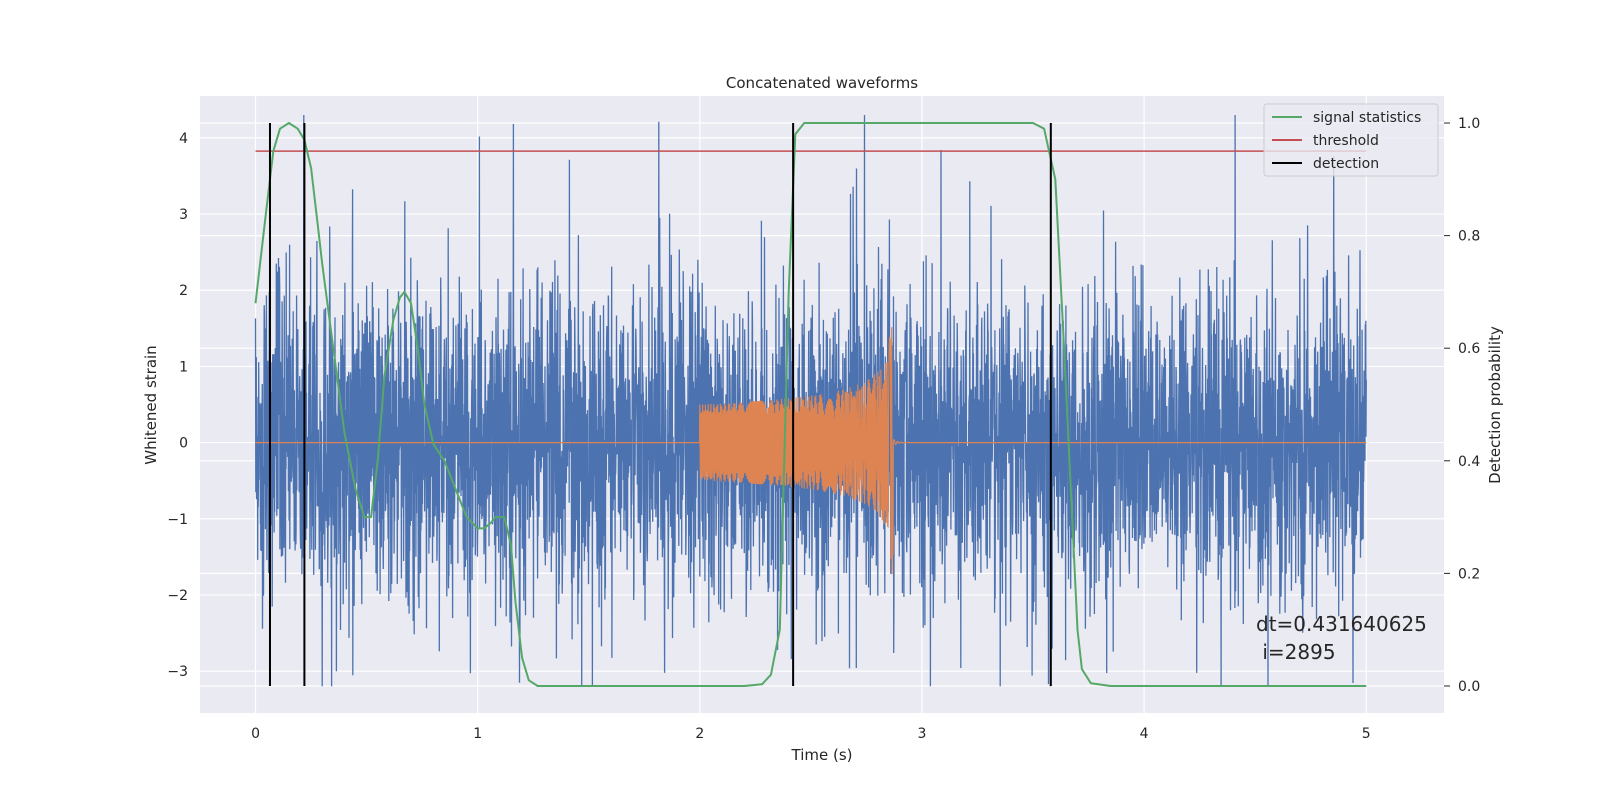 The width and height of the screenshot is (1600, 804). I want to click on x-axis-label: Time (s), so click(822, 755).